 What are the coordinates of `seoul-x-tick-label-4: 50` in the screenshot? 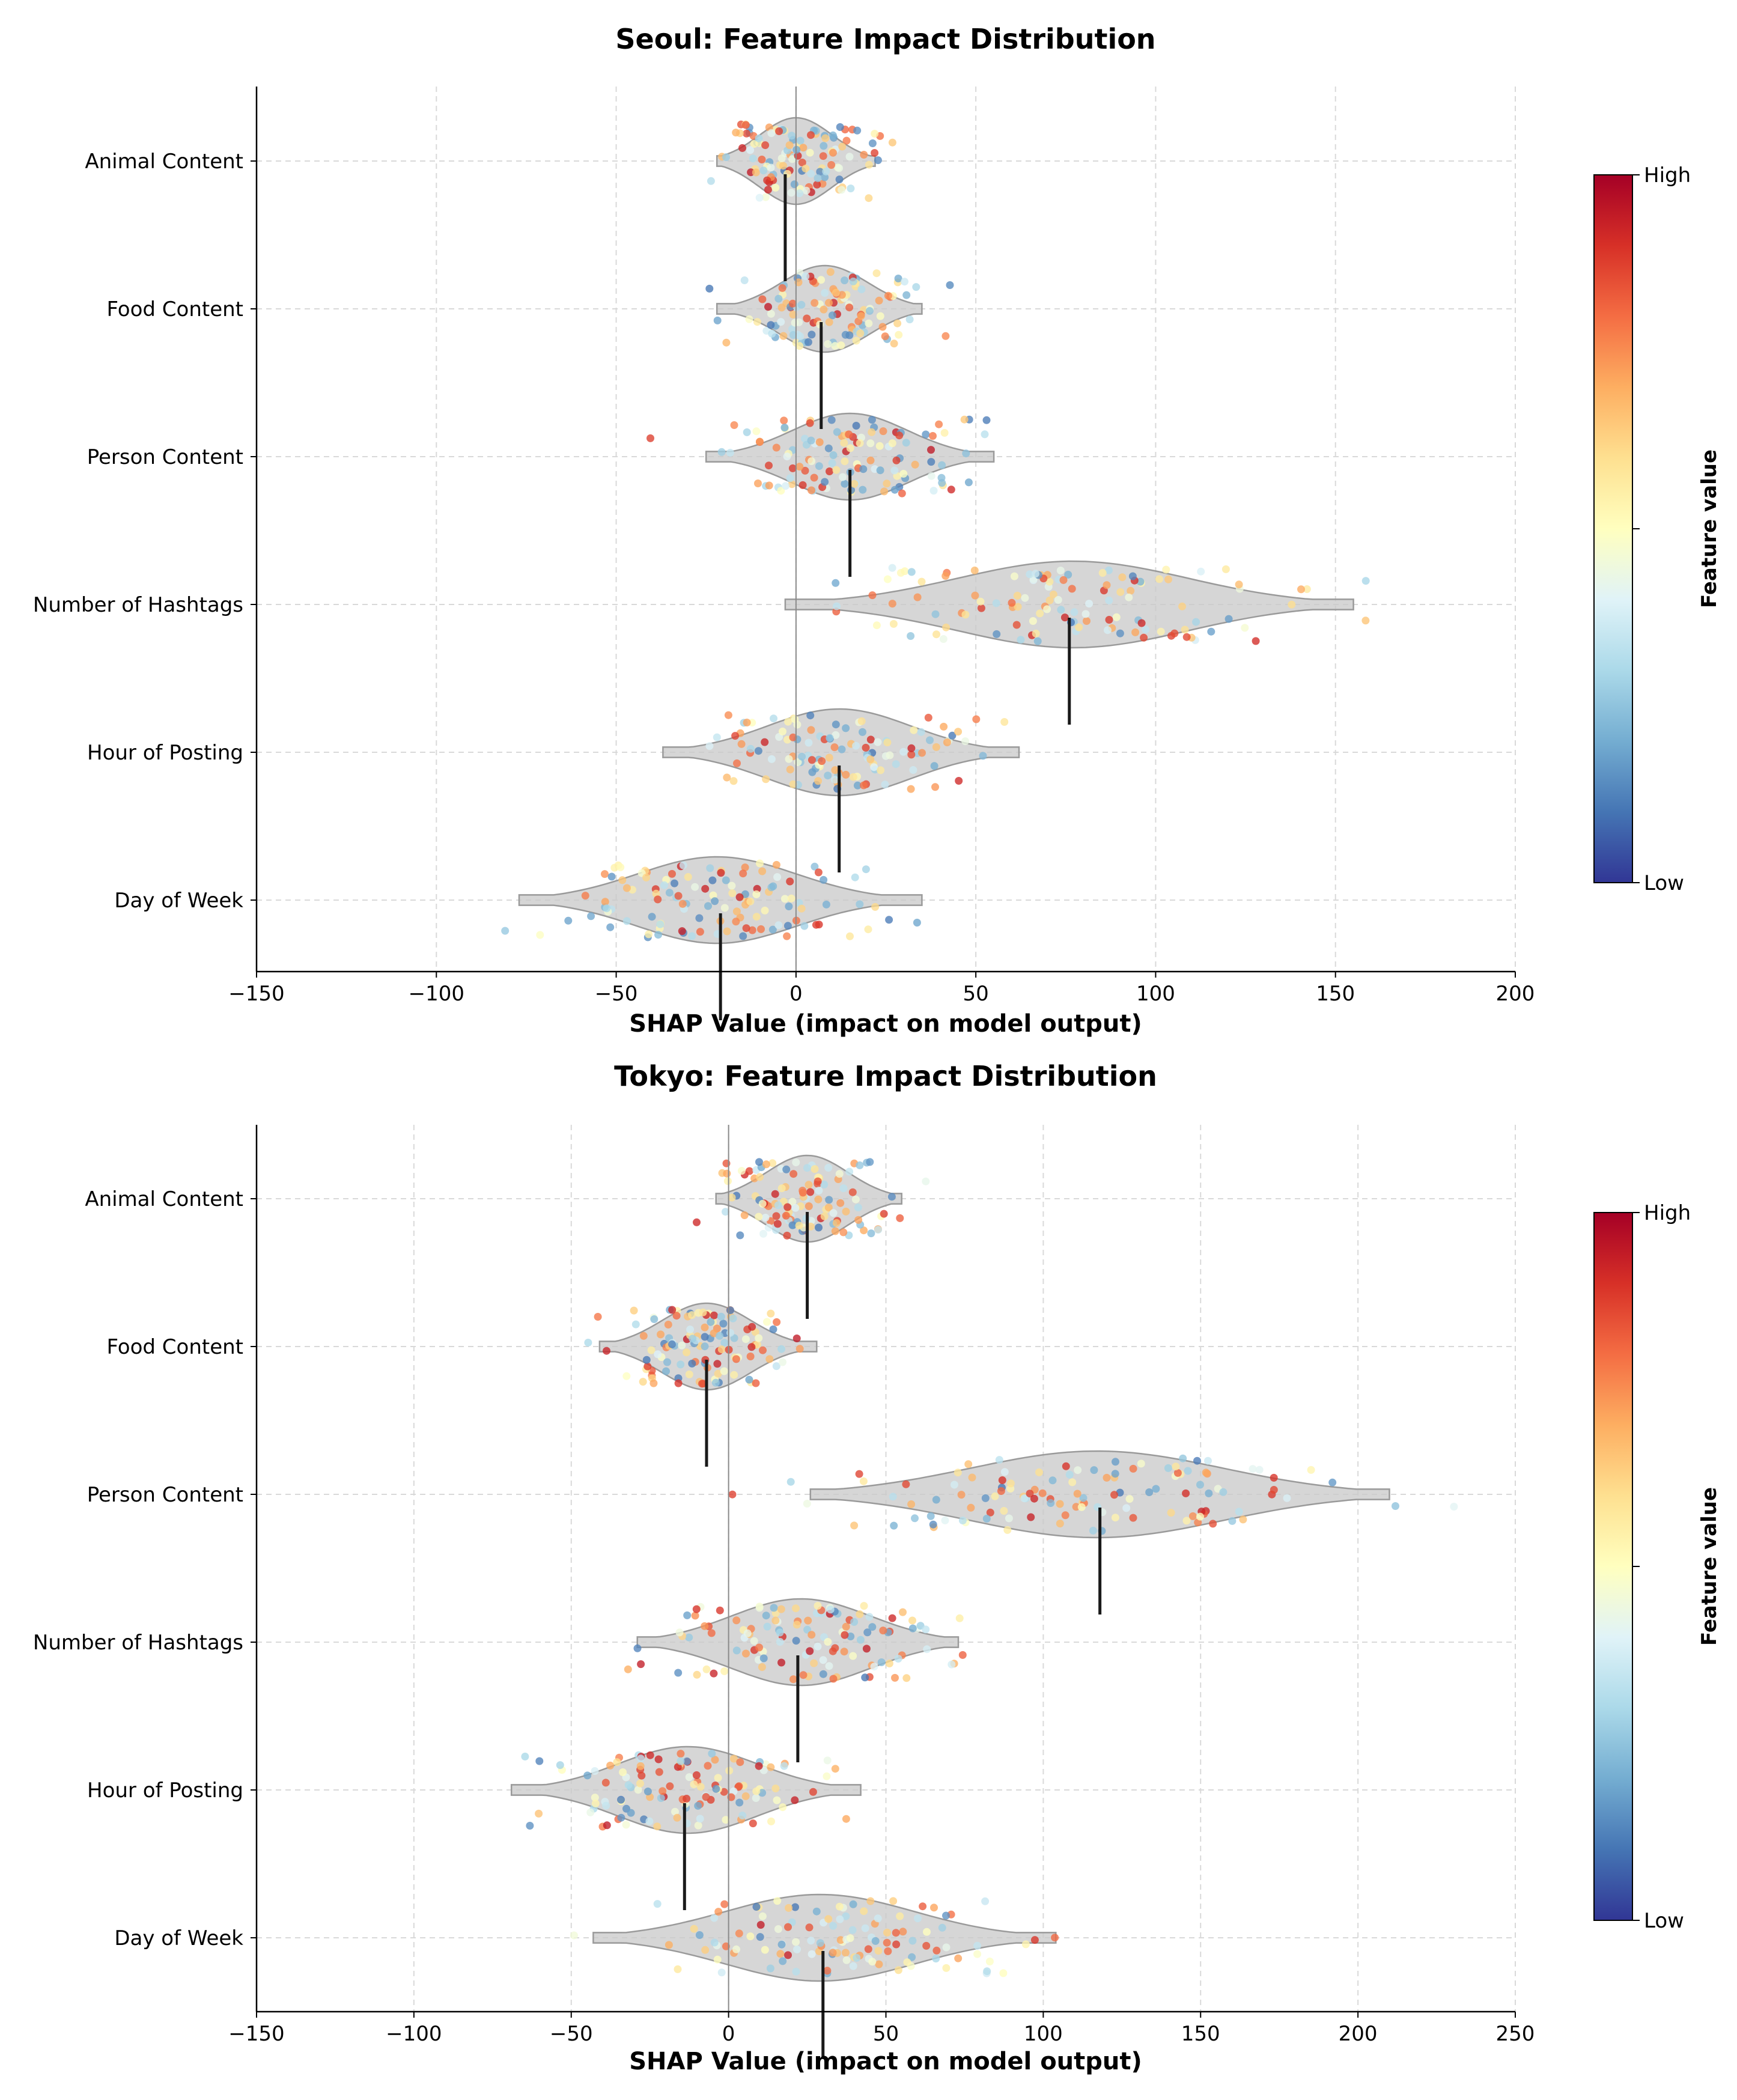 It's located at (976, 994).